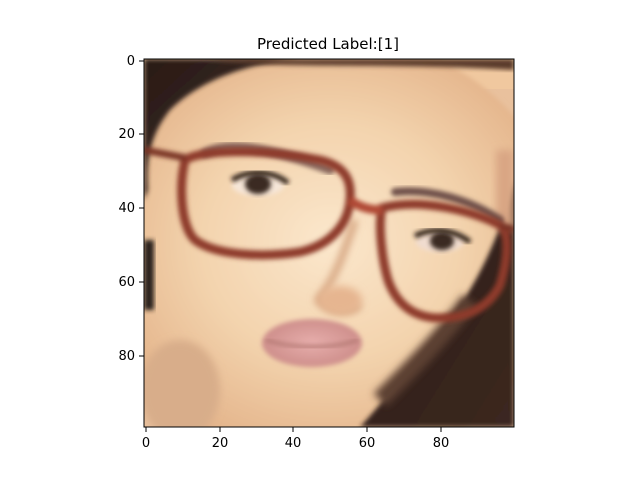  I want to click on x-axis: 0 20 40 60 80, so click(295, 439).